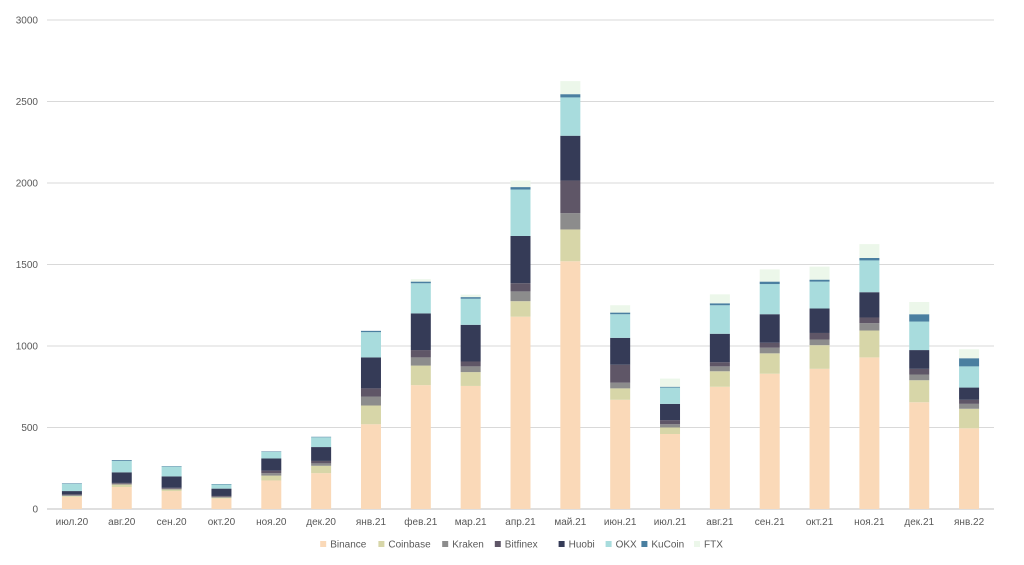  What do you see at coordinates (463, 545) in the screenshot?
I see `legend-item-kraken: Kraken` at bounding box center [463, 545].